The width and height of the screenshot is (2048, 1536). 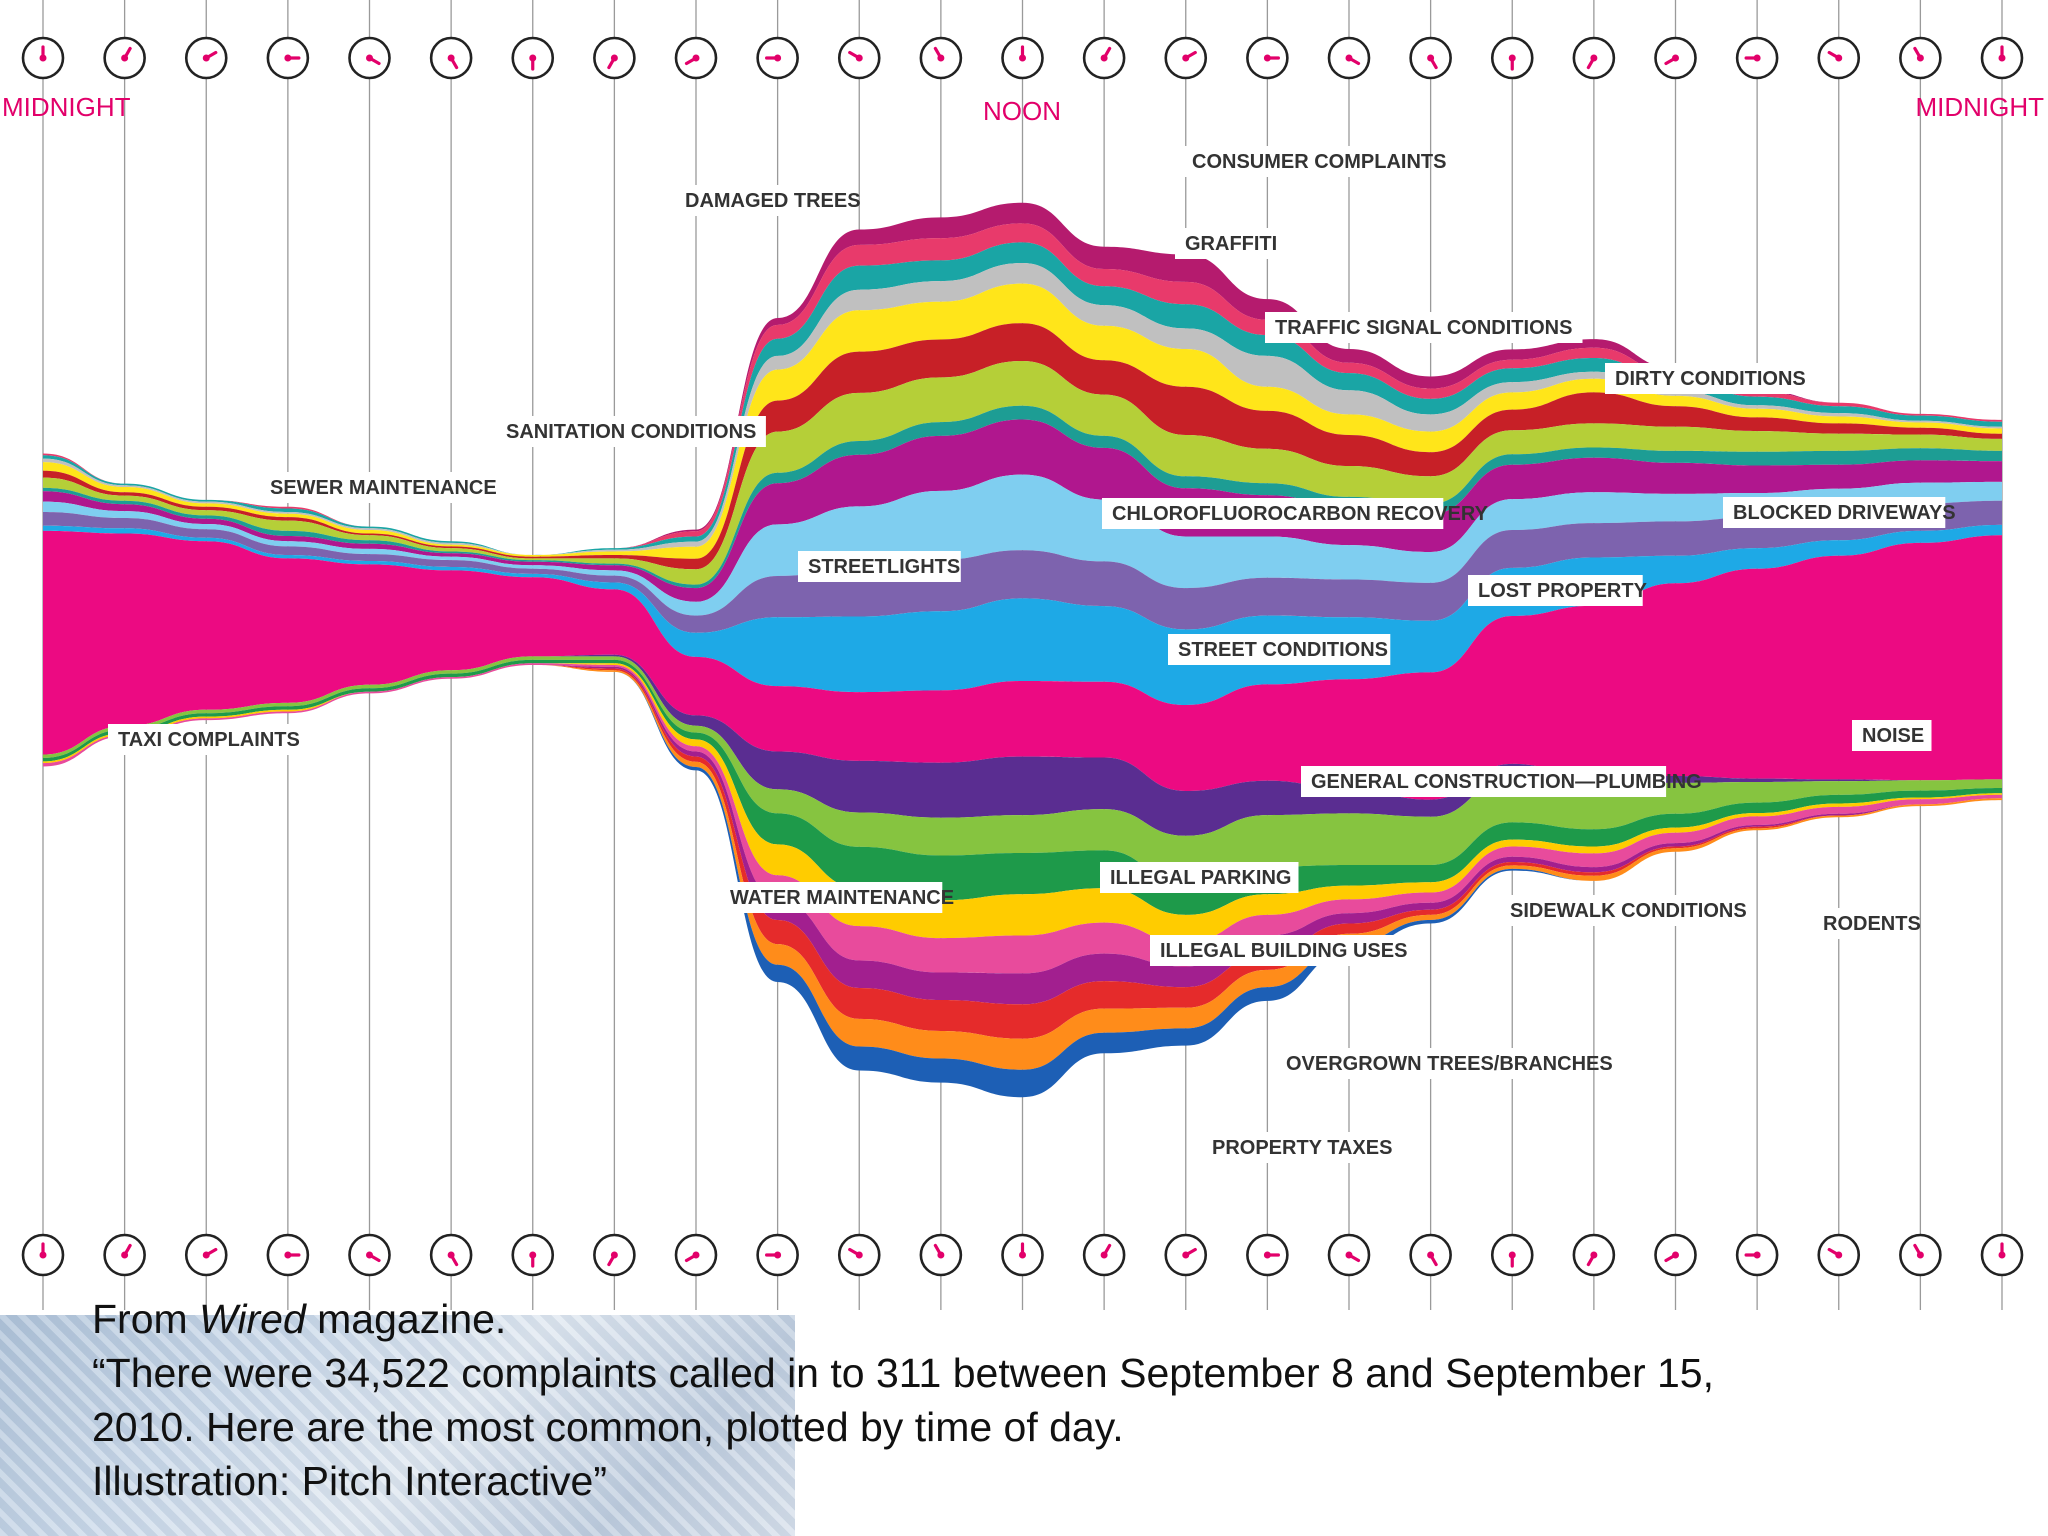 I want to click on callout-label: SIDEWALK CONDITIONS, so click(x=1628, y=911).